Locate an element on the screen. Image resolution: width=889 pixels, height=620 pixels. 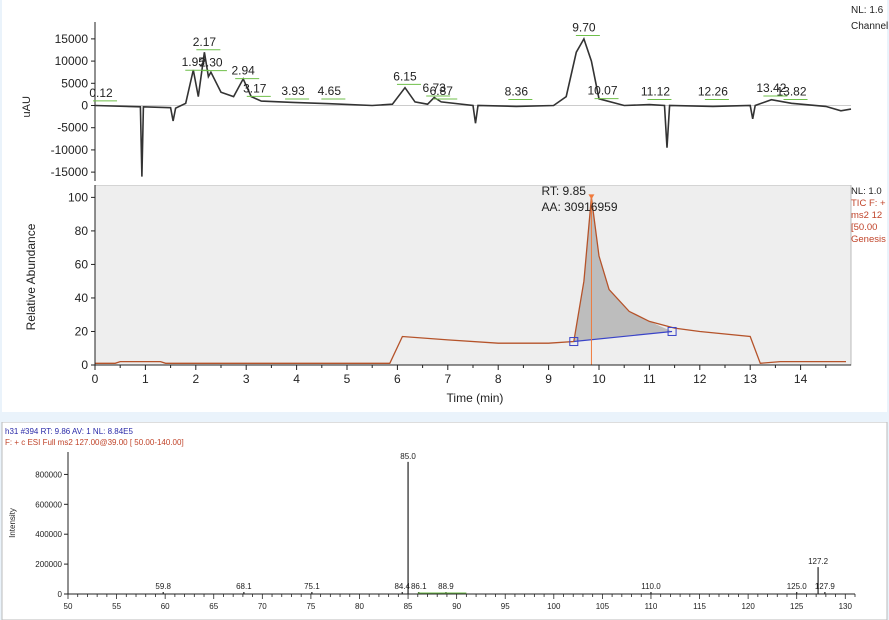
uv-y-axis-label: uAU is located at coordinates (27, 106).